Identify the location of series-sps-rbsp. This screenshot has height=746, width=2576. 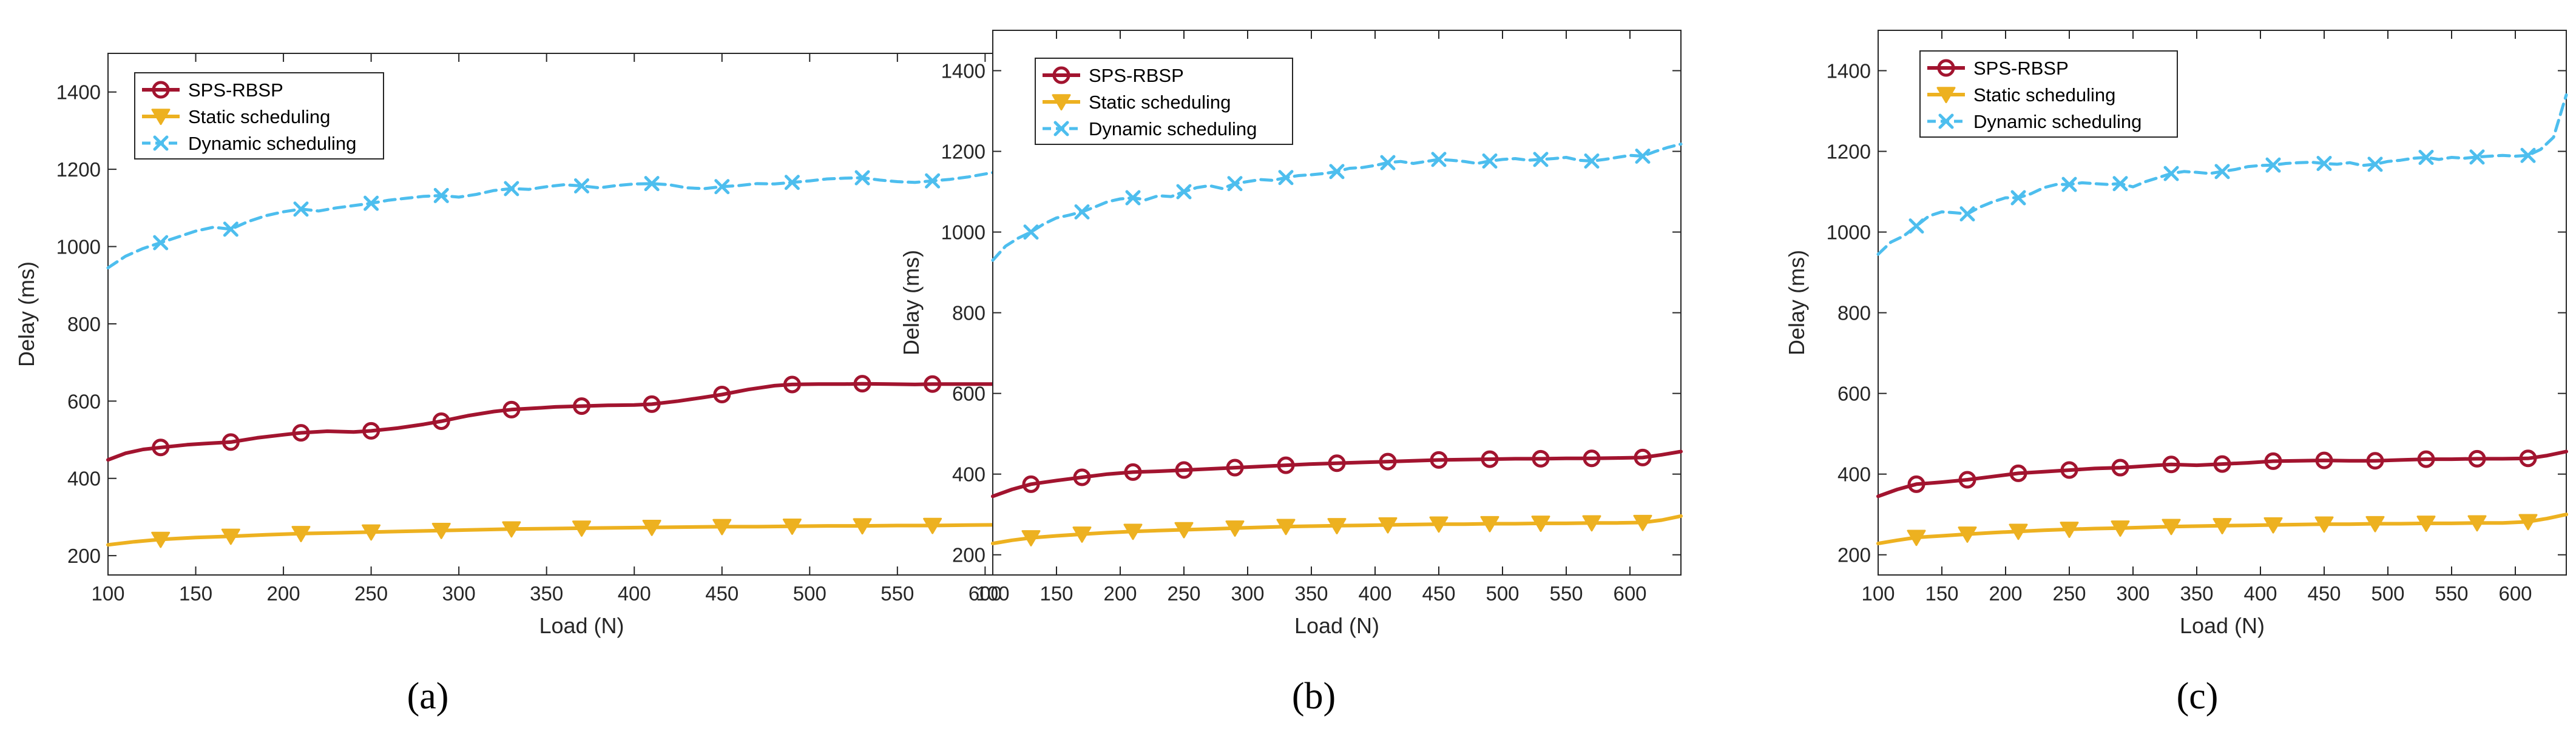
(2222, 474).